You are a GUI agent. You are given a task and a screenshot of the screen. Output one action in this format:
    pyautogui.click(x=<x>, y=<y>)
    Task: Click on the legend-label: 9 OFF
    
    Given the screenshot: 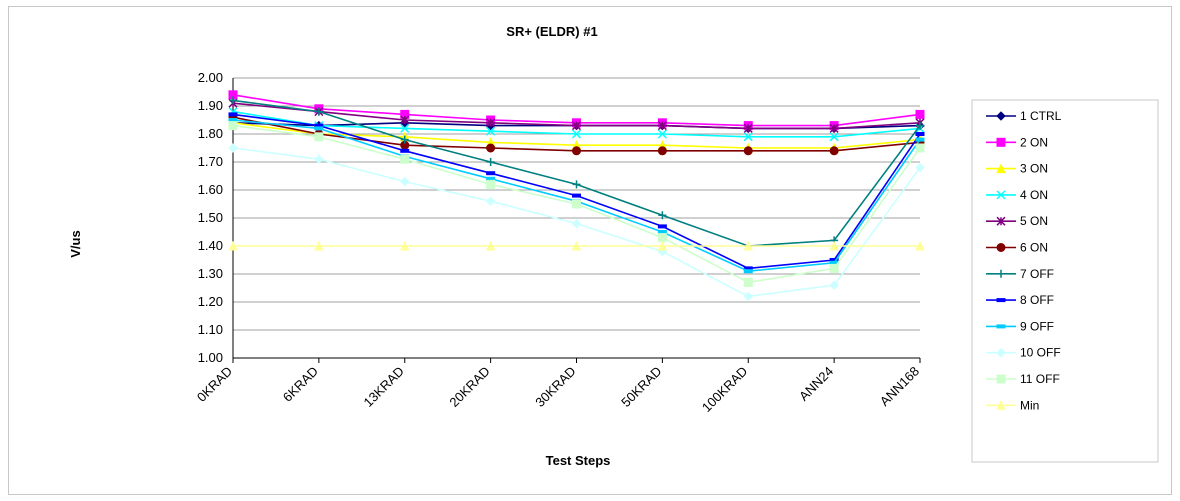 What is the action you would take?
    pyautogui.click(x=1037, y=326)
    